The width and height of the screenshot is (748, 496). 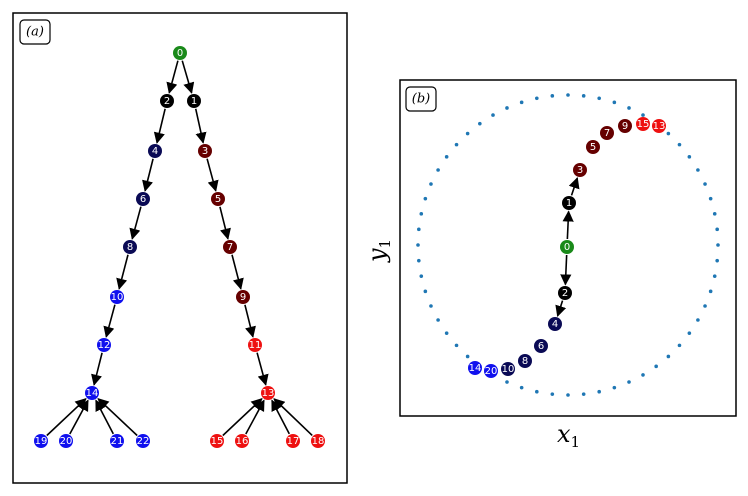 I want to click on tree-node-6: 6, so click(x=143, y=199).